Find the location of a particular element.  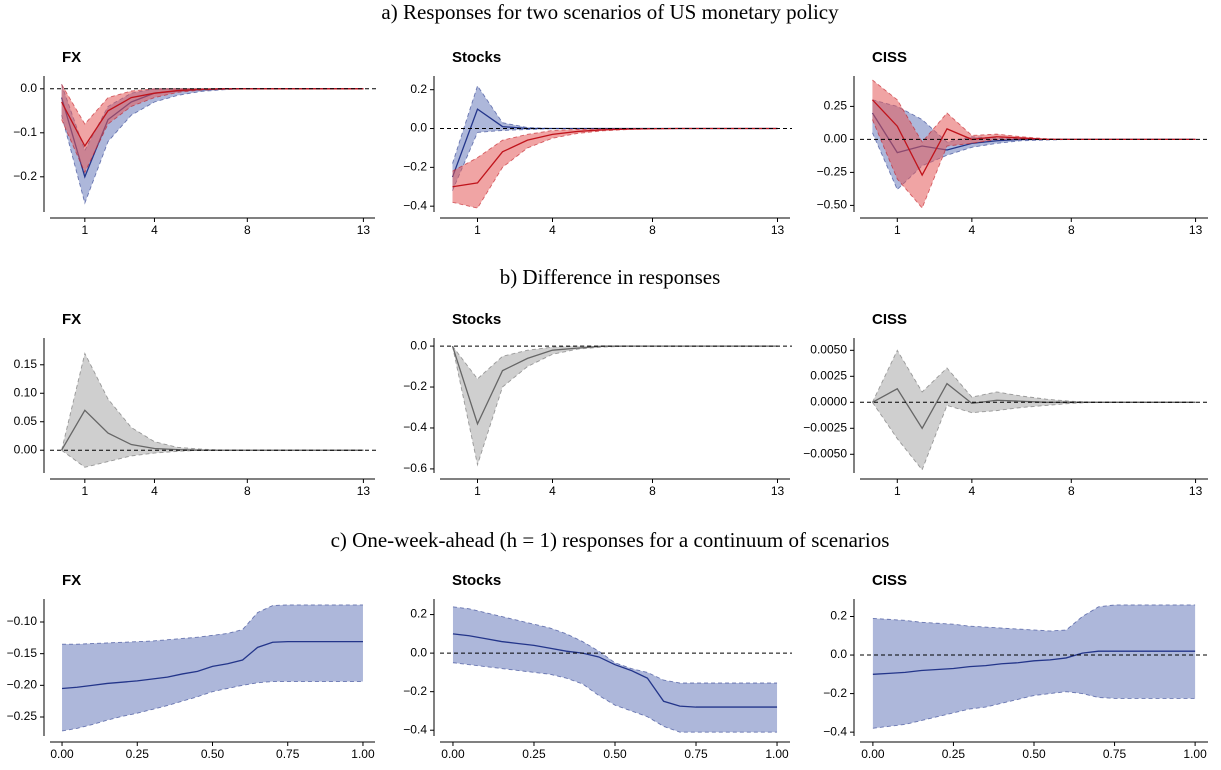

y-tick-label: 0.25 is located at coordinates (836, 106).